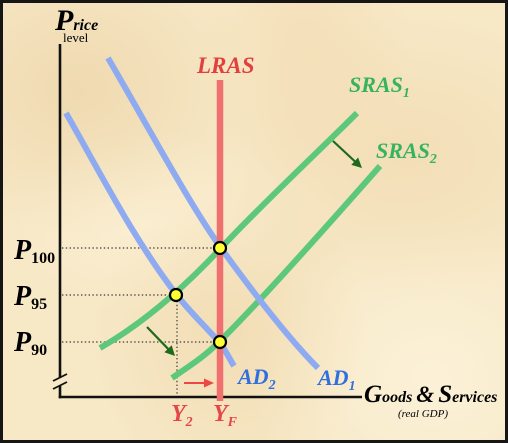 The width and height of the screenshot is (508, 443). I want to click on ad1-label-subscript: 1, so click(352, 386).